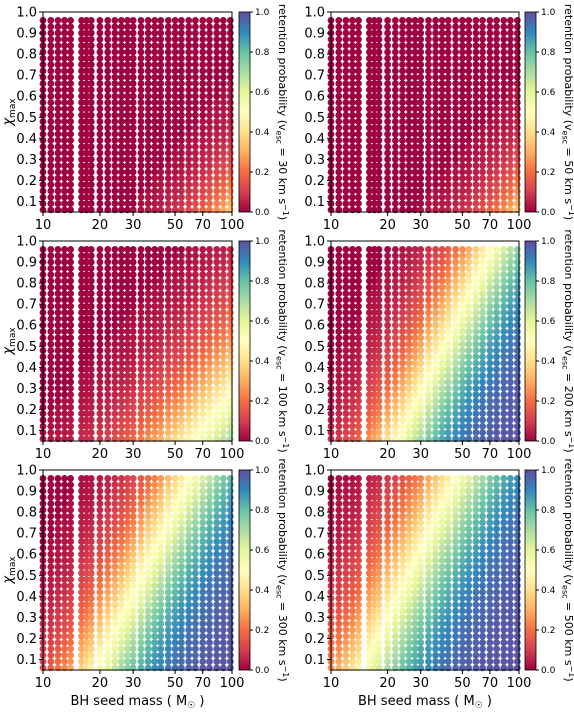 This screenshot has width=574, height=713. Describe the element at coordinates (314, 347) in the screenshot. I see `y-tick-label: 0.5` at that location.